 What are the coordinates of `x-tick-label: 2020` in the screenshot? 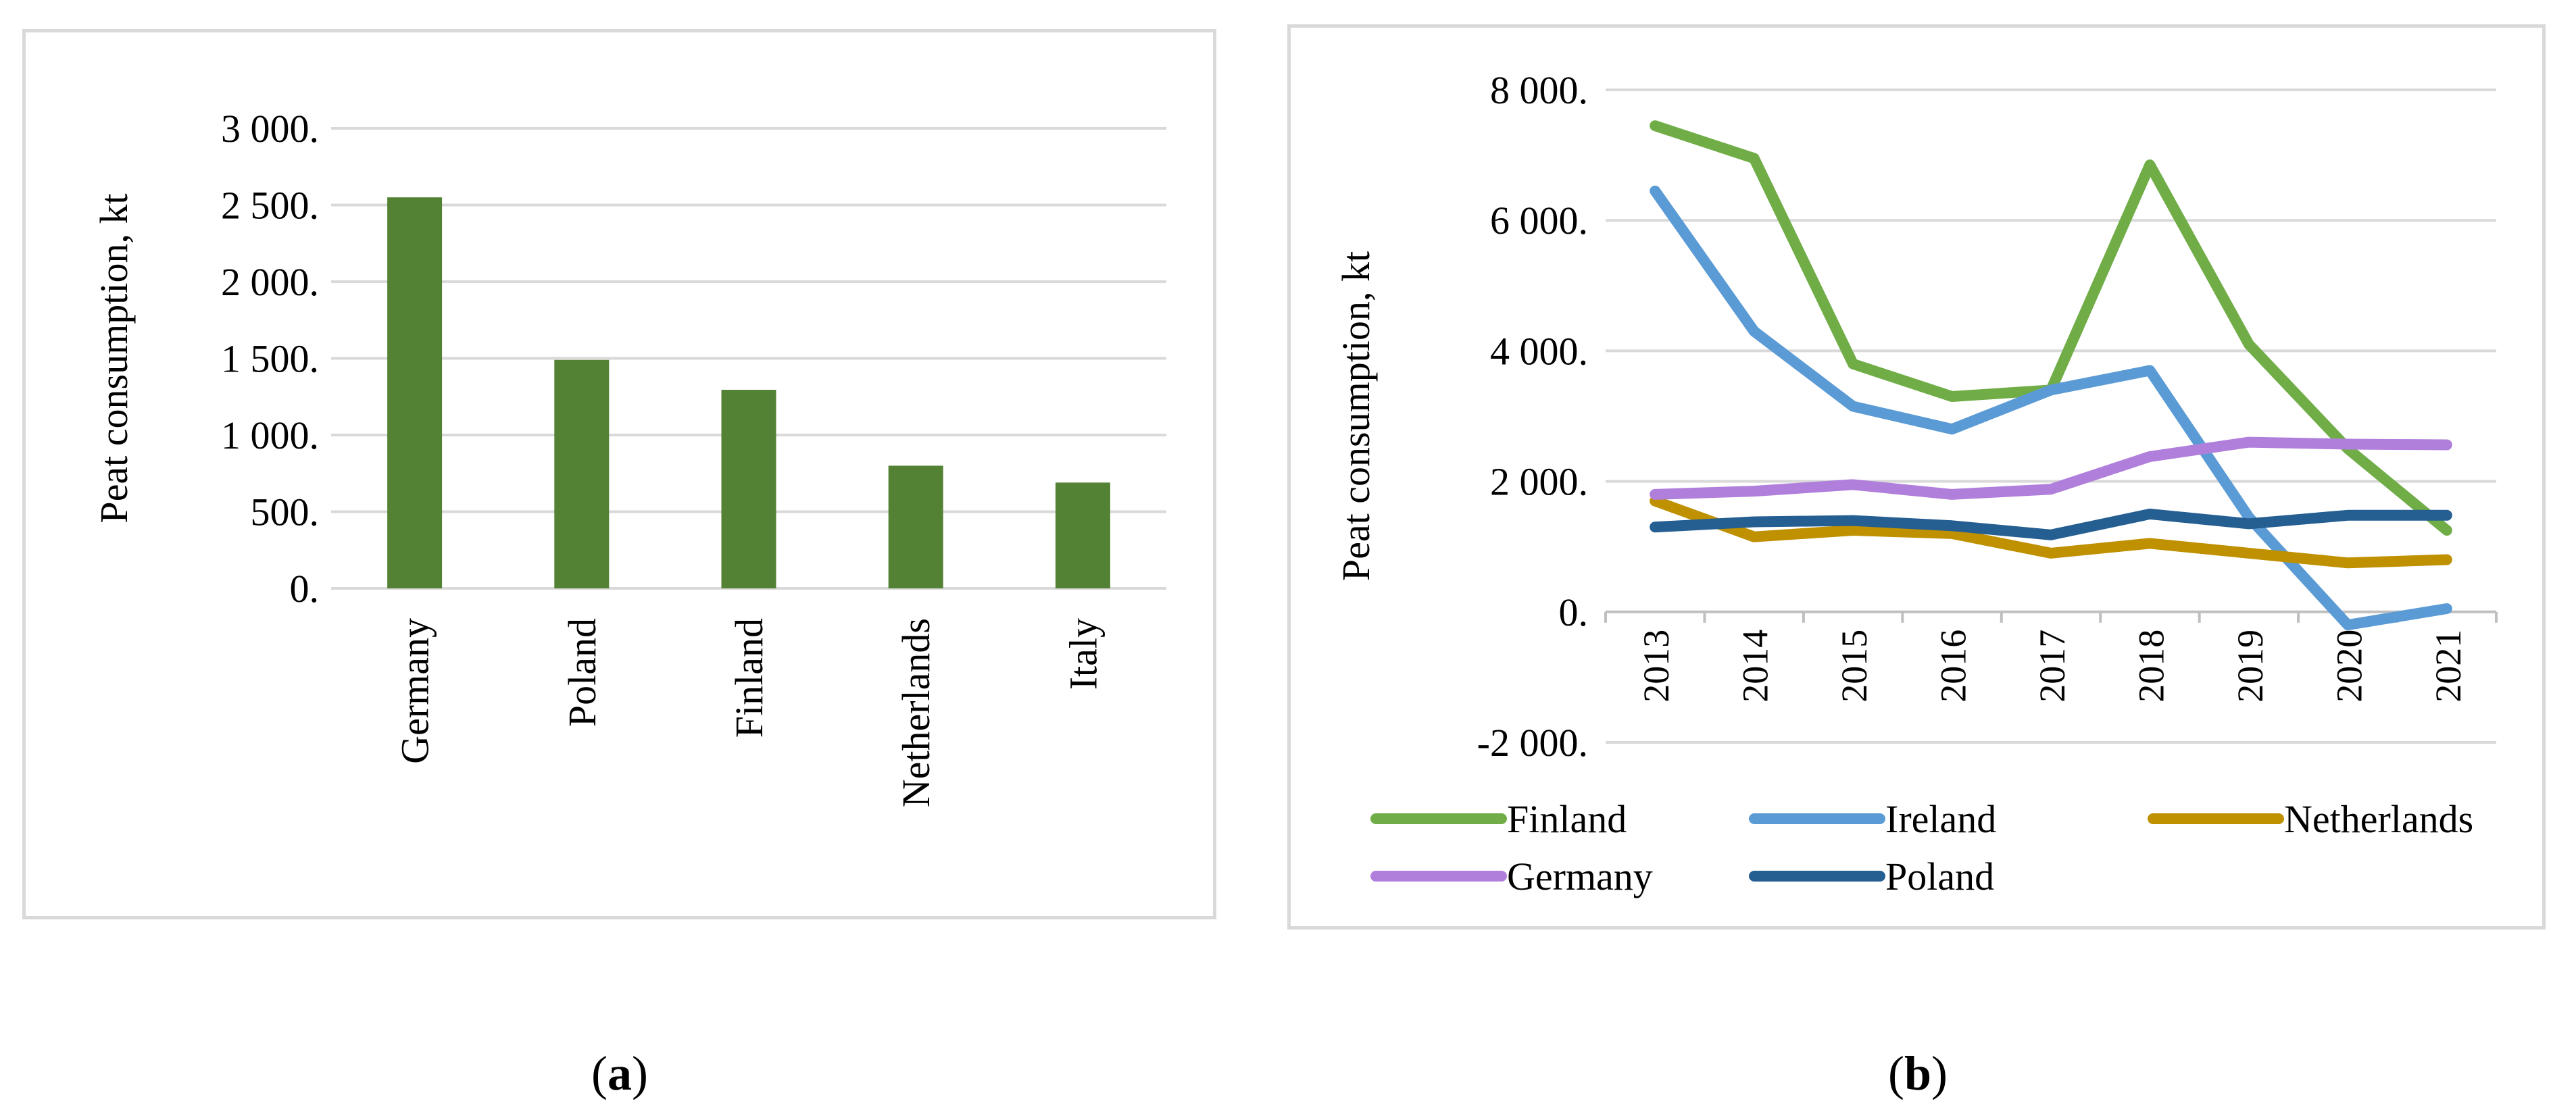 It's located at (2349, 667).